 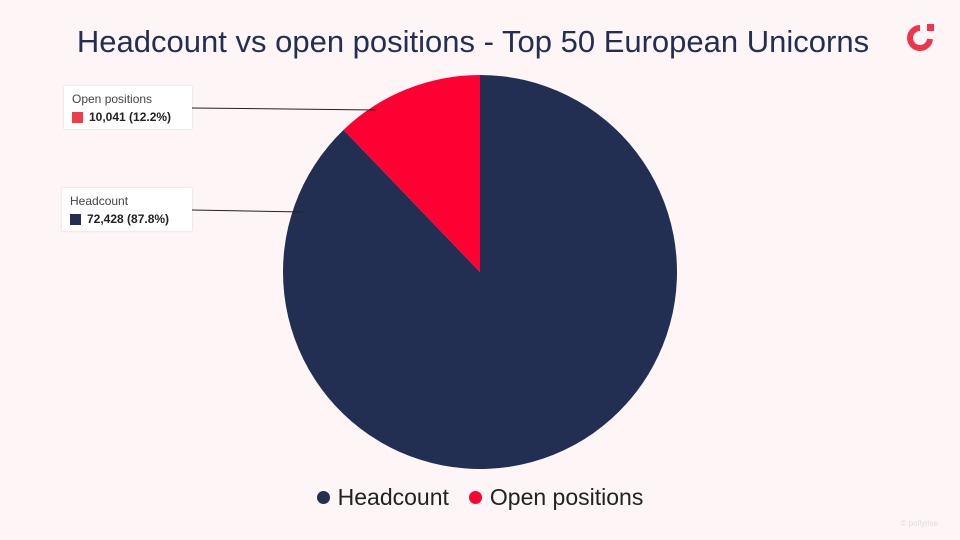 What do you see at coordinates (566, 497) in the screenshot?
I see `legend-label-open-positions: Open positions` at bounding box center [566, 497].